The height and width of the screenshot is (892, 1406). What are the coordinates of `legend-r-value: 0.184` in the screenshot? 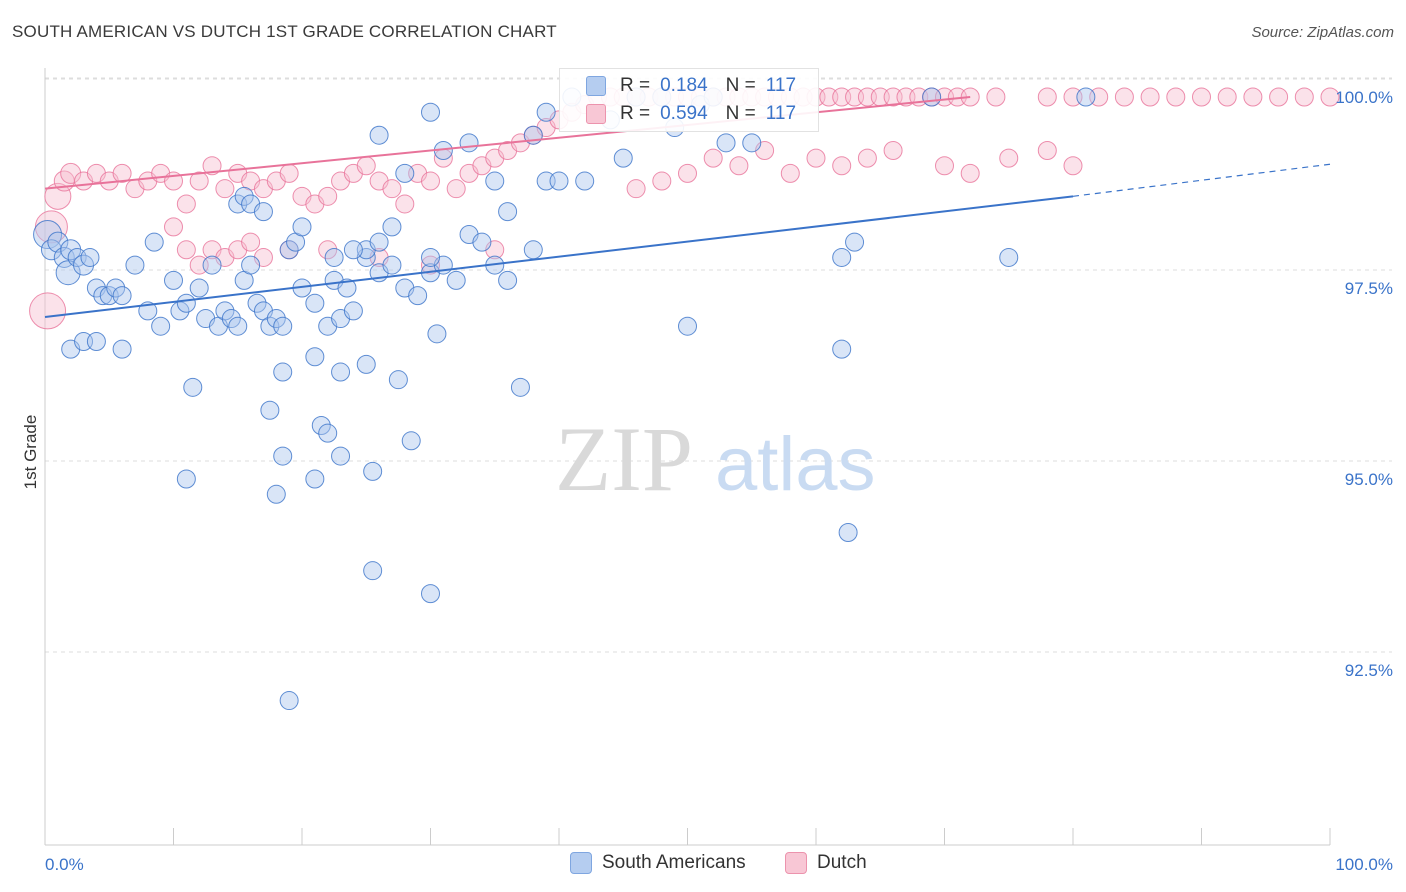 It's located at (684, 85).